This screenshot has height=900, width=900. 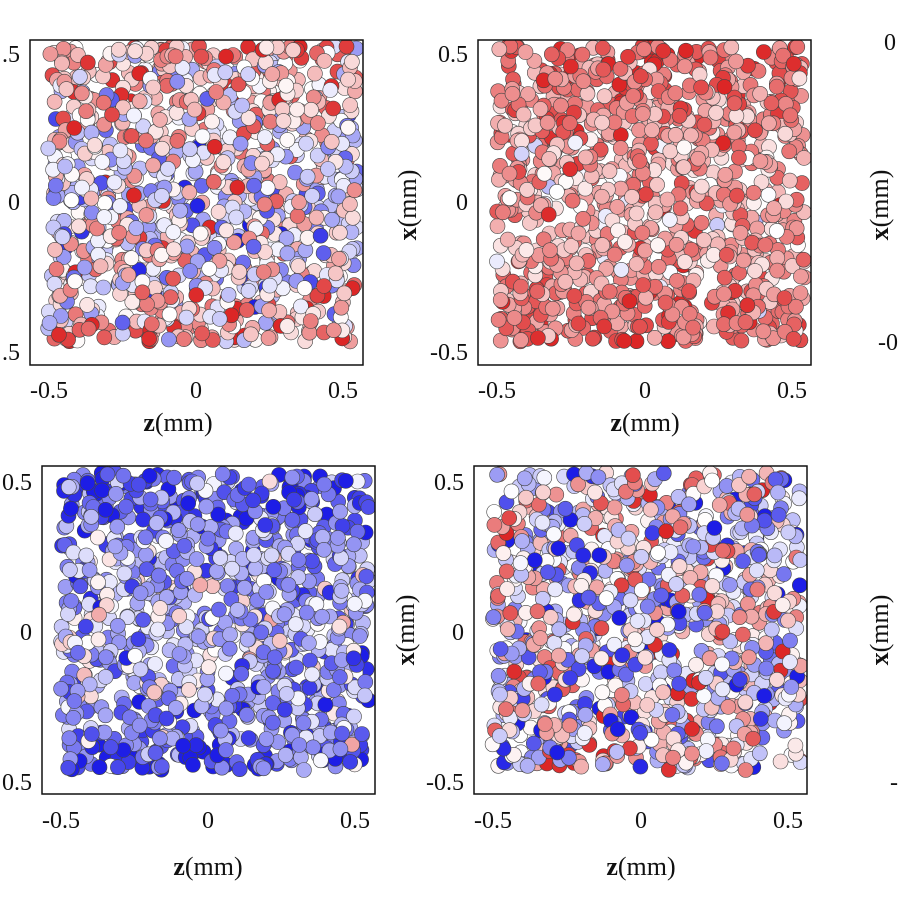 I want to click on y-axis-var: x, so click(x=879, y=658).